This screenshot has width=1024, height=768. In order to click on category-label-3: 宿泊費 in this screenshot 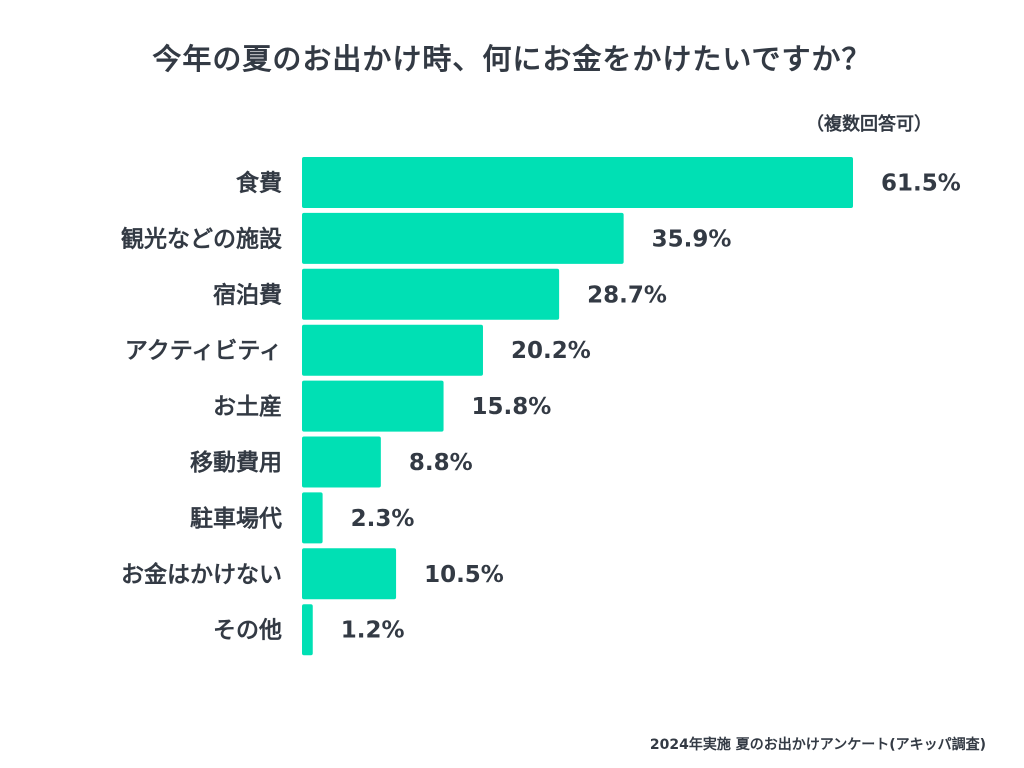, I will do `click(247, 294)`.